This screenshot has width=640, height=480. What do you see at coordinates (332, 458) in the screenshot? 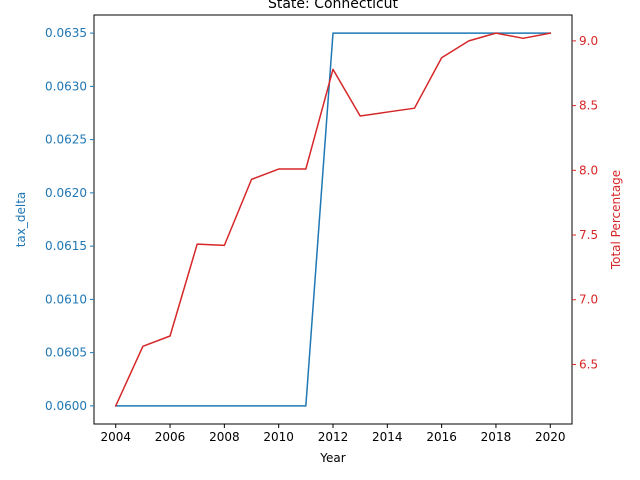
I see `x-axis-label: Year` at bounding box center [332, 458].